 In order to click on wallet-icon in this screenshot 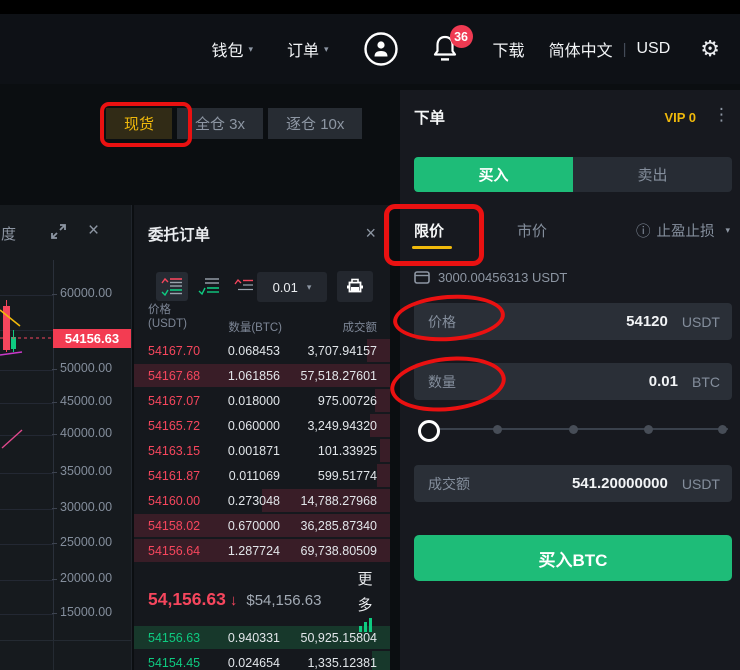, I will do `click(422, 277)`.